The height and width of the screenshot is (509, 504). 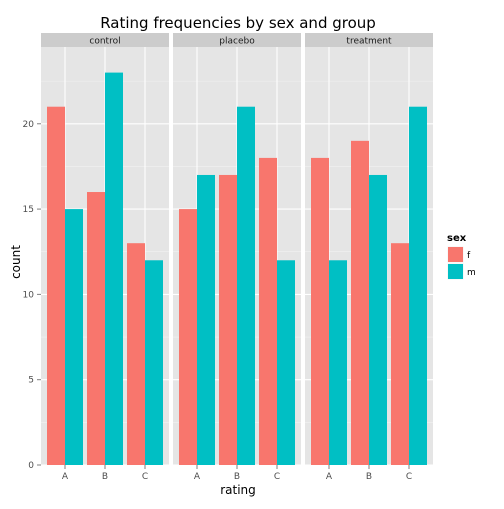 I want to click on bar-control-B-f, so click(x=96, y=328).